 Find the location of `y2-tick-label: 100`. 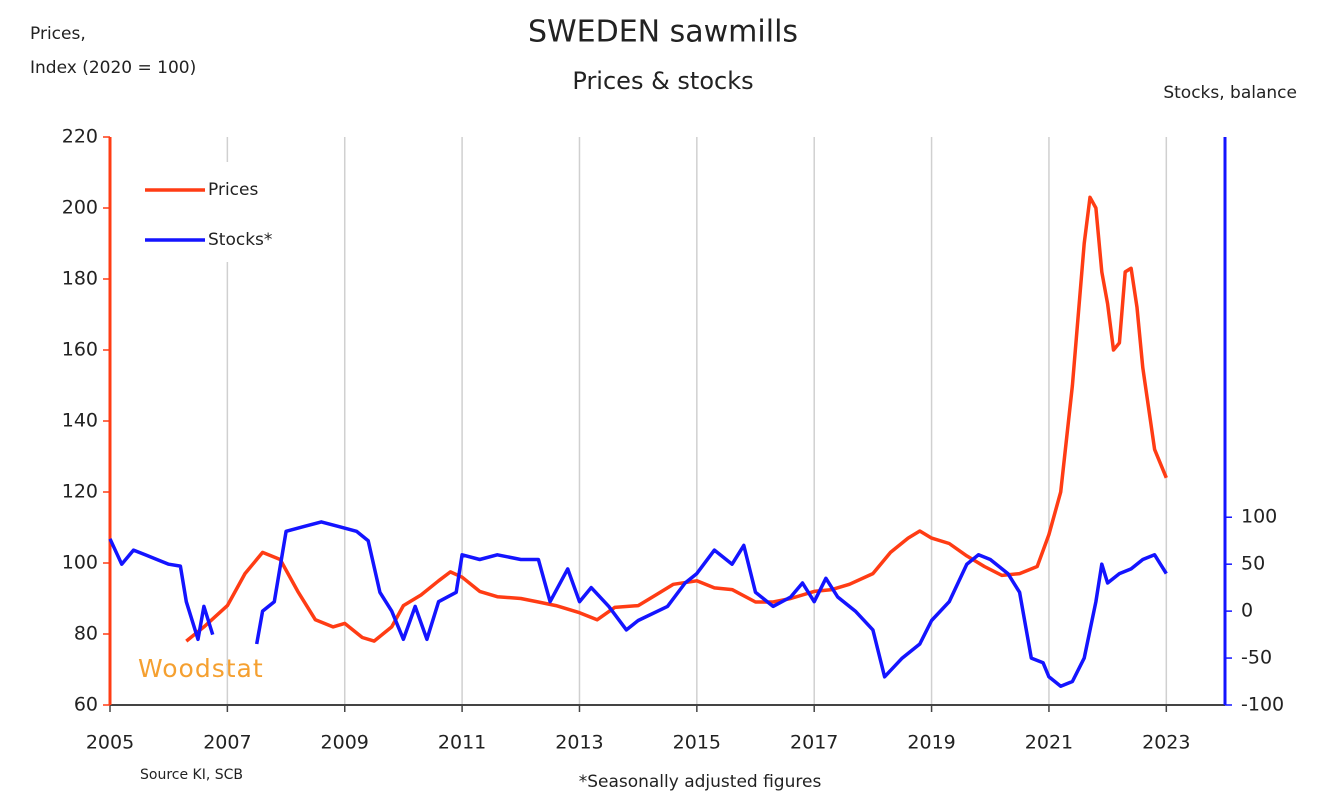

y2-tick-label: 100 is located at coordinates (1259, 517).